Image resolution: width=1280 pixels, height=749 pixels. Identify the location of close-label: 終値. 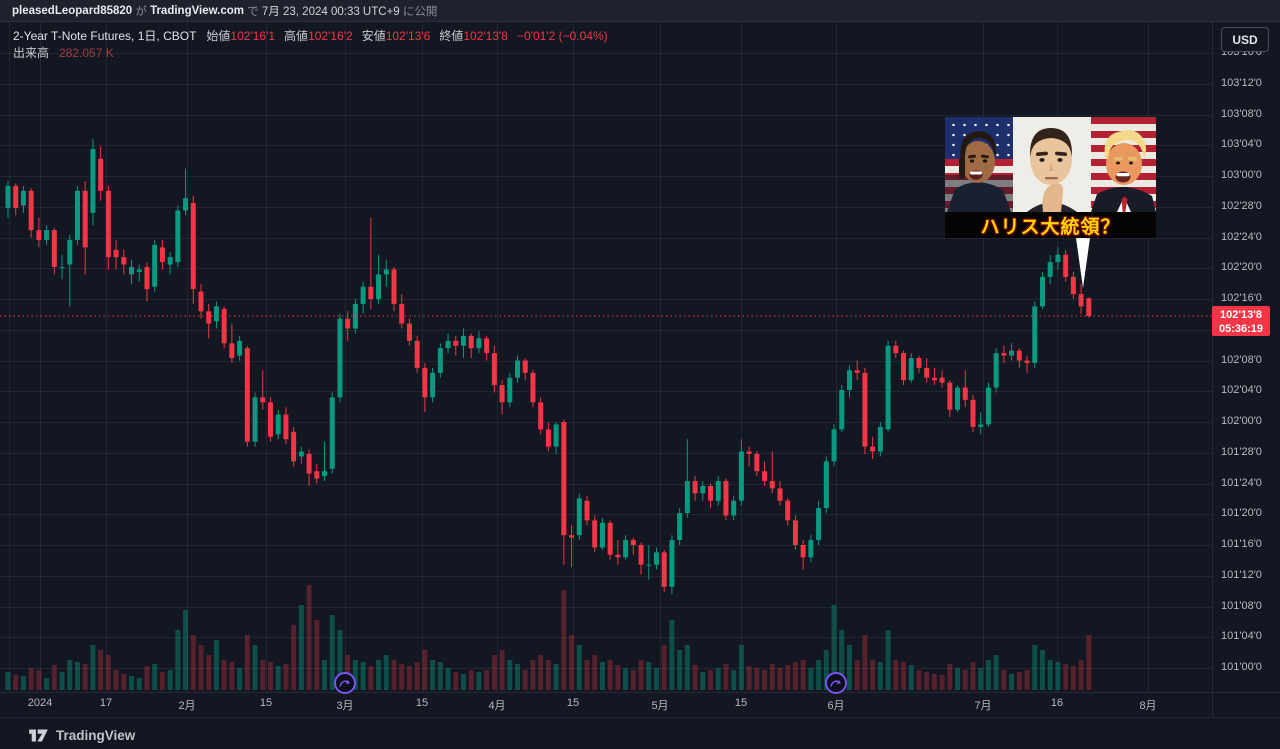
(451, 36).